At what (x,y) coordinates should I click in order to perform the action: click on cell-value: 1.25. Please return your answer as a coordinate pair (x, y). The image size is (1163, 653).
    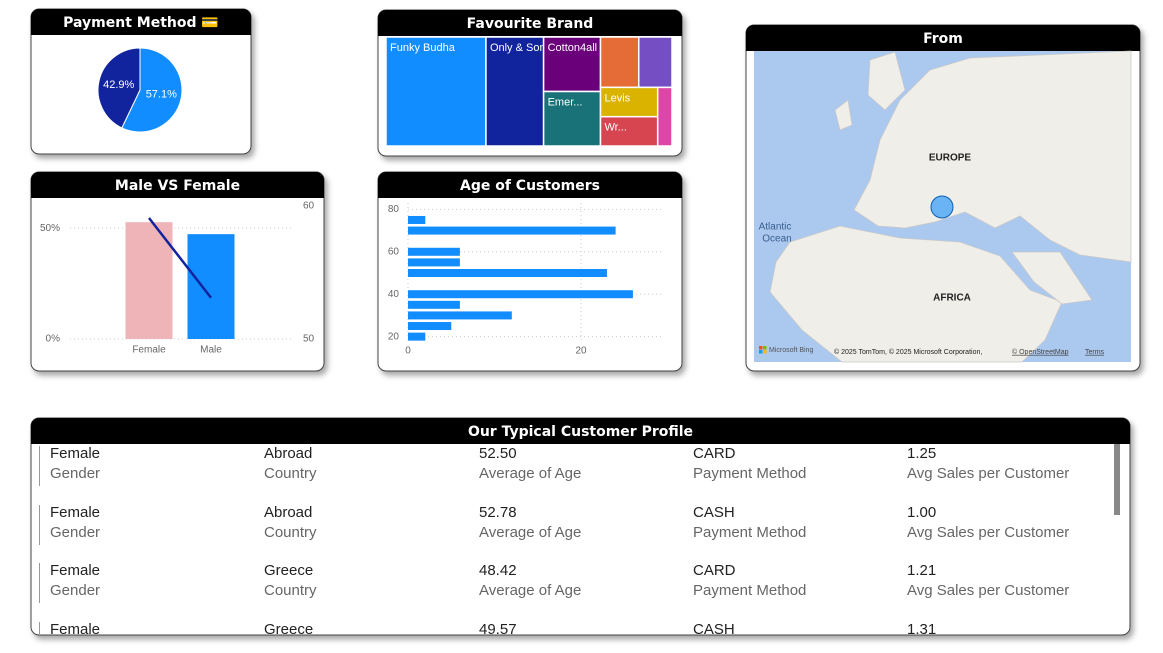
    Looking at the image, I should click on (922, 453).